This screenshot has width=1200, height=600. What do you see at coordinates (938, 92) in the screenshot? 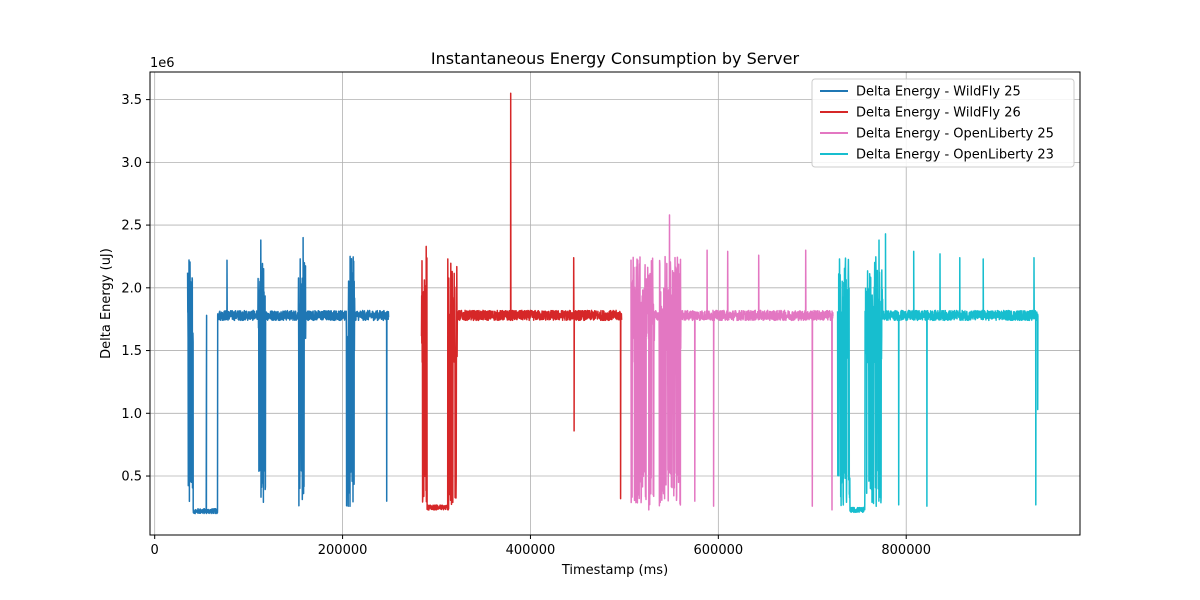
I see `legend-entry: Delta Energy - WildFly 25` at bounding box center [938, 92].